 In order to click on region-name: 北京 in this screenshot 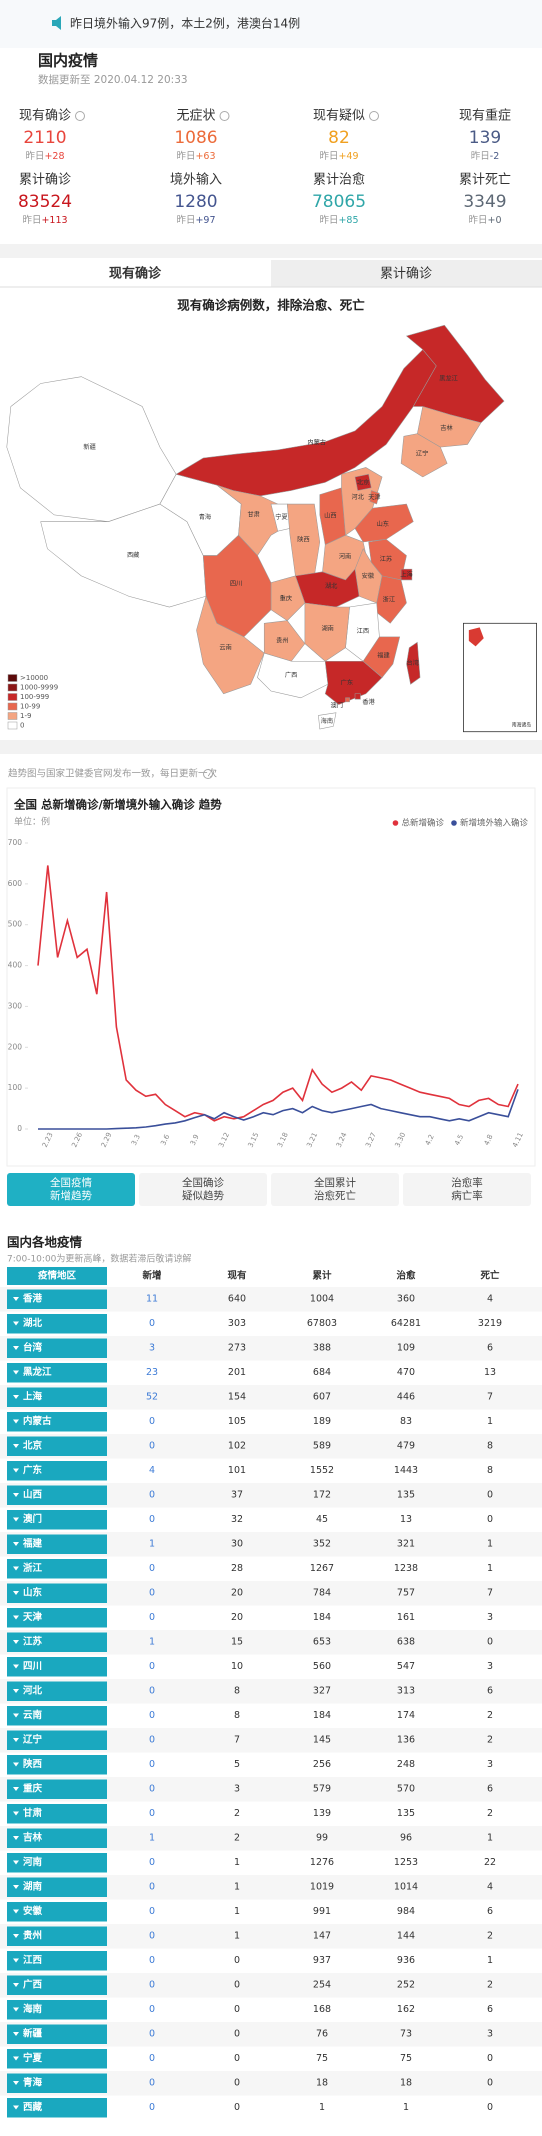, I will do `click(33, 1446)`.